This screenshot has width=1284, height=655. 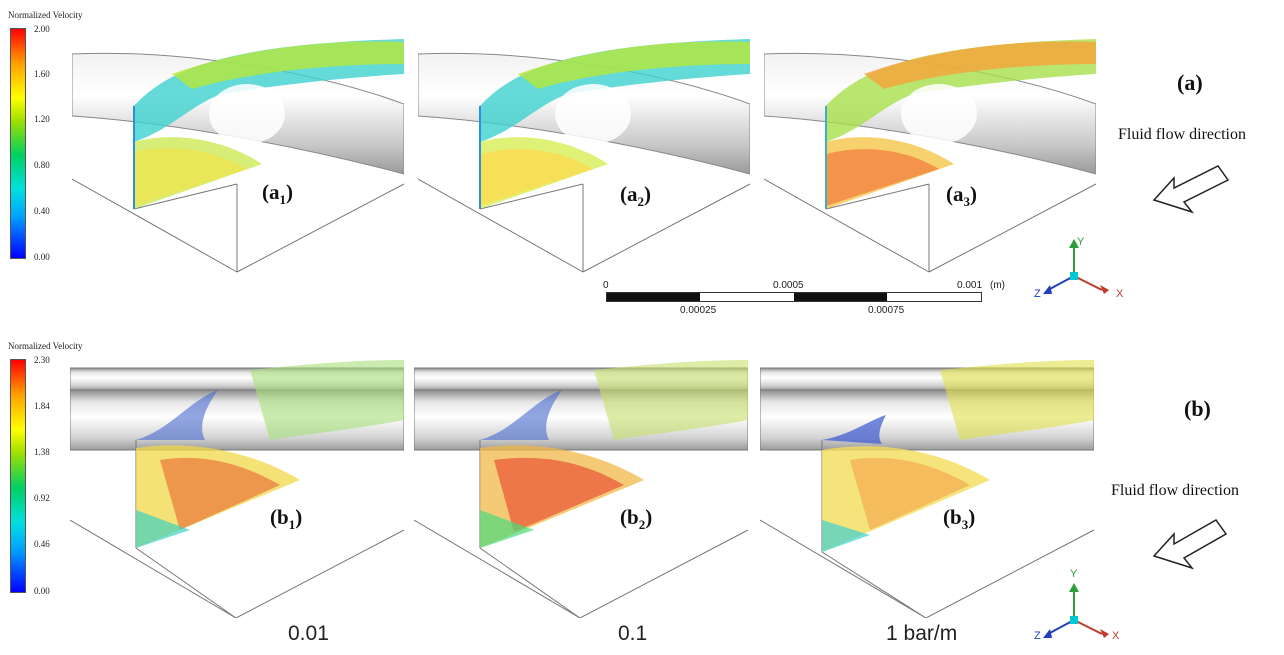 I want to click on row-a-flow-arrow-icon, so click(x=1191, y=189).